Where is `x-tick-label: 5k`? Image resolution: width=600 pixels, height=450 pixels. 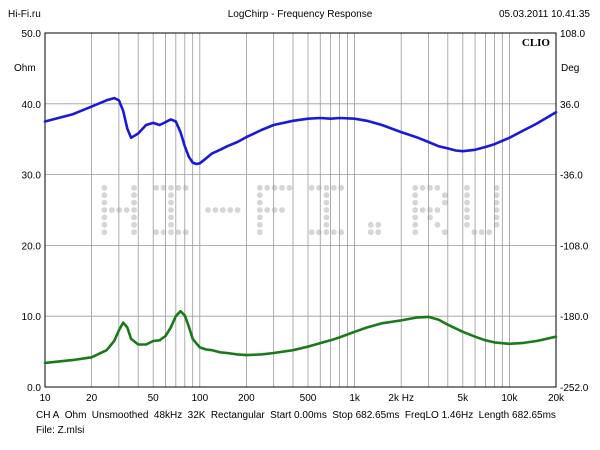 x-tick-label: 5k is located at coordinates (464, 398).